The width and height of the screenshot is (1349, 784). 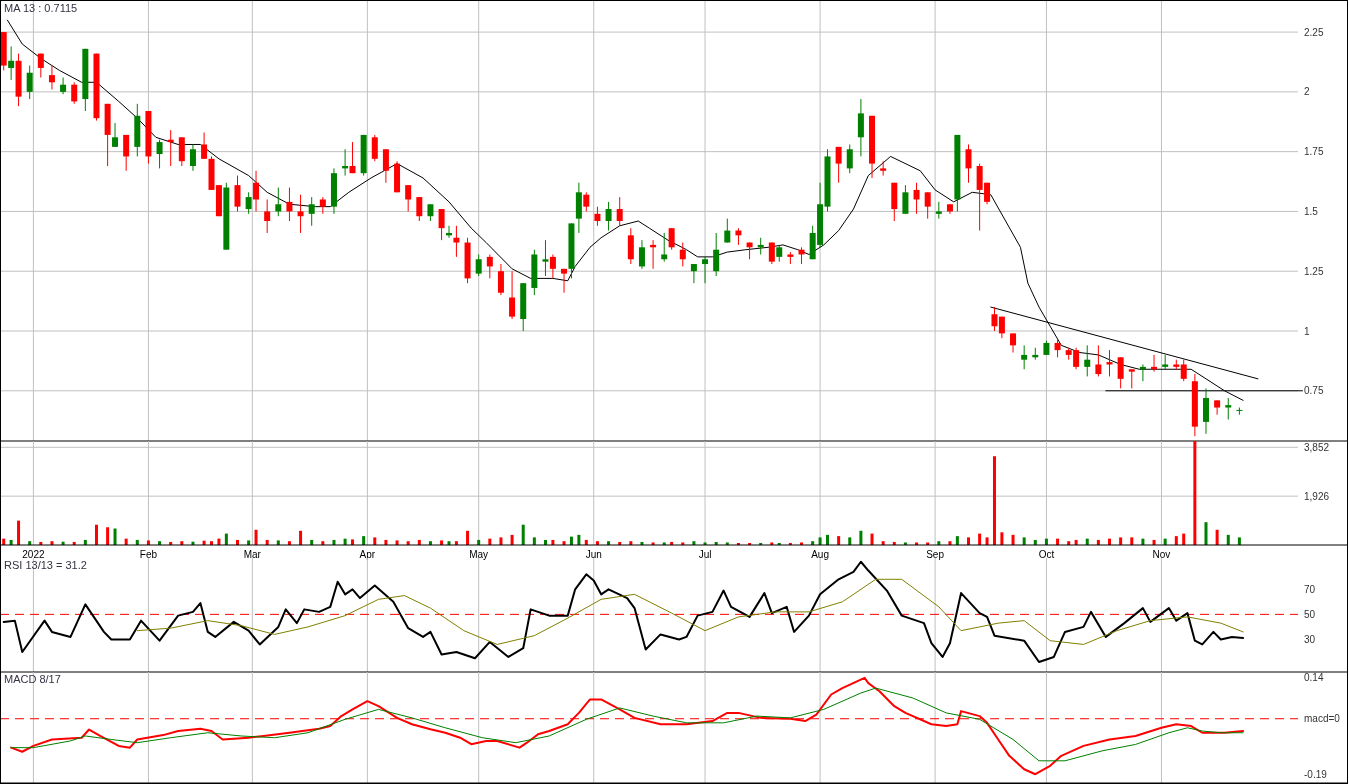 What do you see at coordinates (1316, 774) in the screenshot?
I see `y-tick-label: -0.19` at bounding box center [1316, 774].